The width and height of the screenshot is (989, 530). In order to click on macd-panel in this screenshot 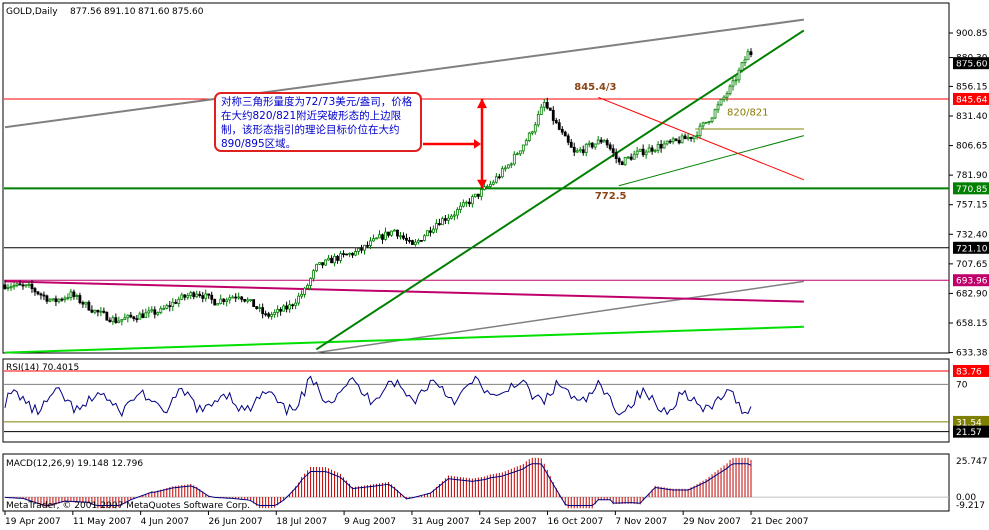, I will do `click(476, 482)`.